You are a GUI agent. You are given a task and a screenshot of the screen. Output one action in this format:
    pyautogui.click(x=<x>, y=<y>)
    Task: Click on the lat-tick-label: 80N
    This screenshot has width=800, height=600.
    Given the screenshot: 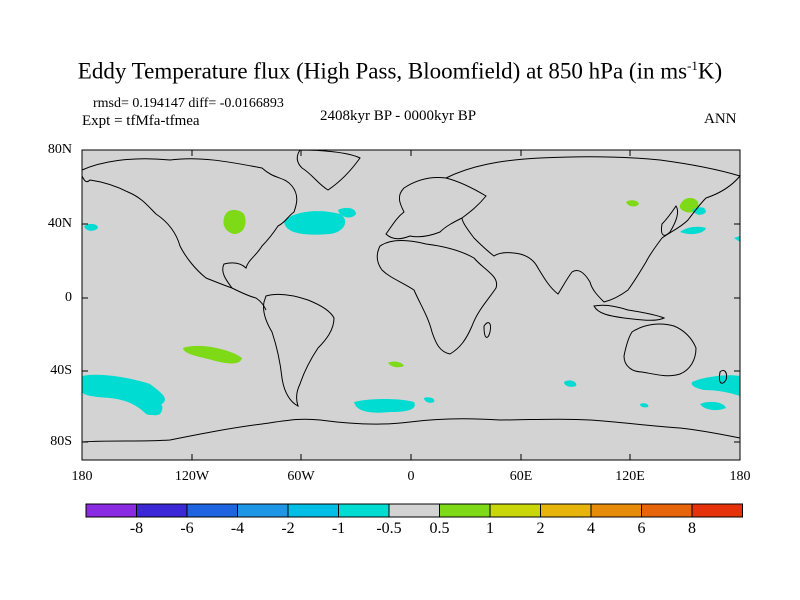 What is the action you would take?
    pyautogui.click(x=59, y=149)
    